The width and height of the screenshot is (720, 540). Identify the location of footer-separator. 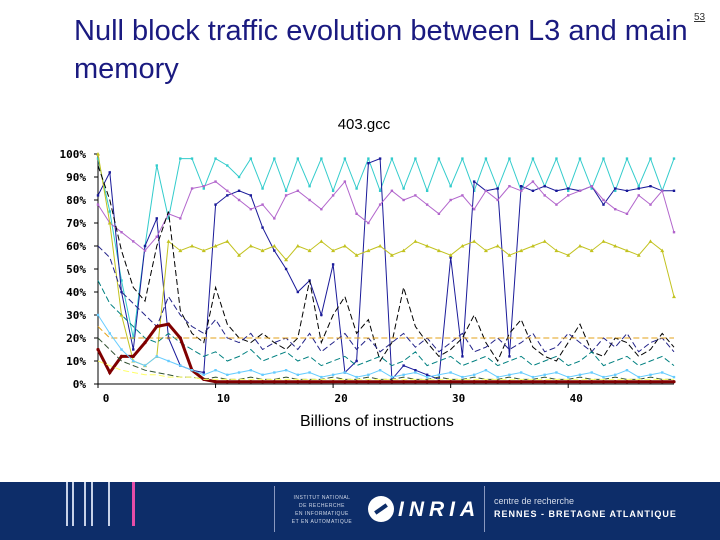
(484, 509).